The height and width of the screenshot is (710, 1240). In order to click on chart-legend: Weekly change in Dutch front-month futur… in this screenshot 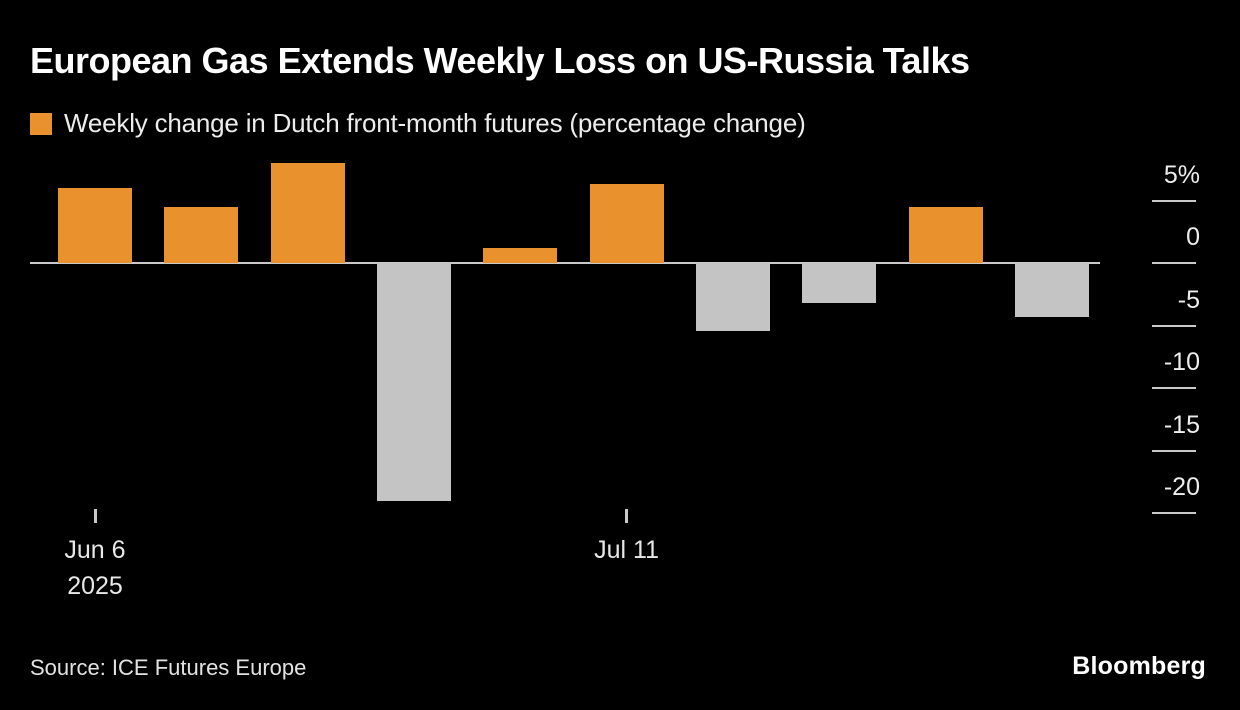, I will do `click(418, 123)`.